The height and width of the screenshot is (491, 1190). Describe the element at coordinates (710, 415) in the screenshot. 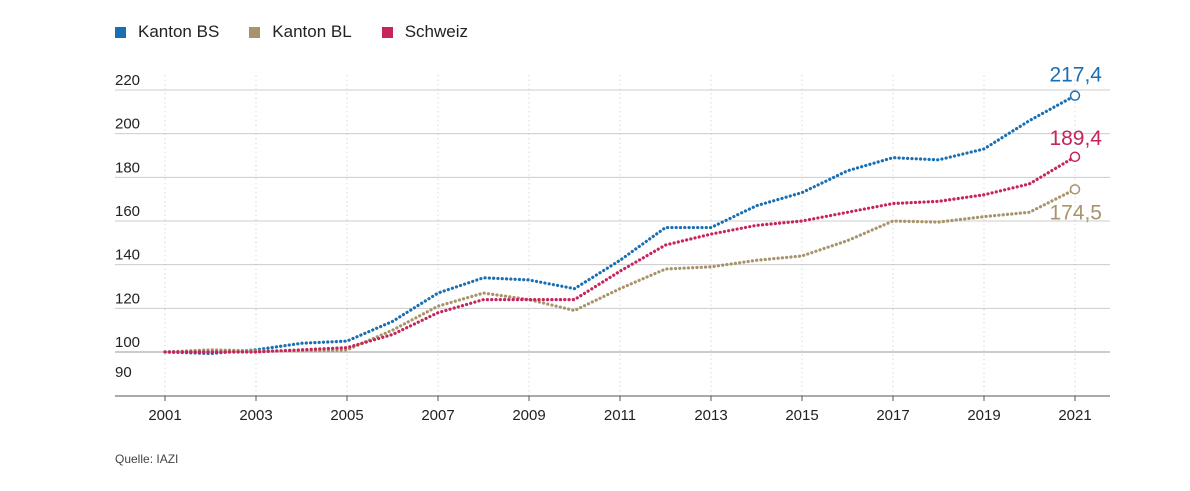

I see `x-tick-label-2013: 2013` at that location.